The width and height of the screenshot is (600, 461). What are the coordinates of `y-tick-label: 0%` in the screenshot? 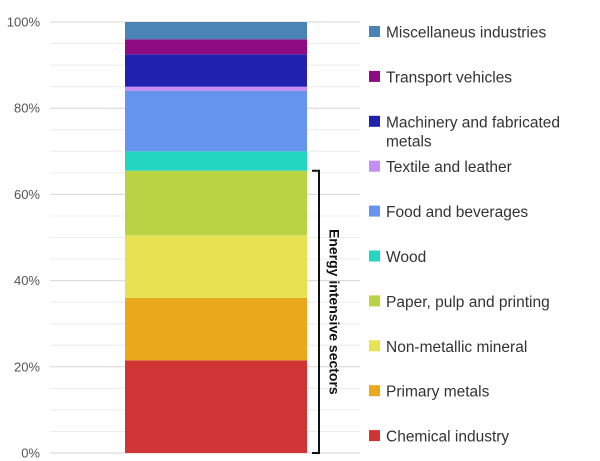 It's located at (30, 453).